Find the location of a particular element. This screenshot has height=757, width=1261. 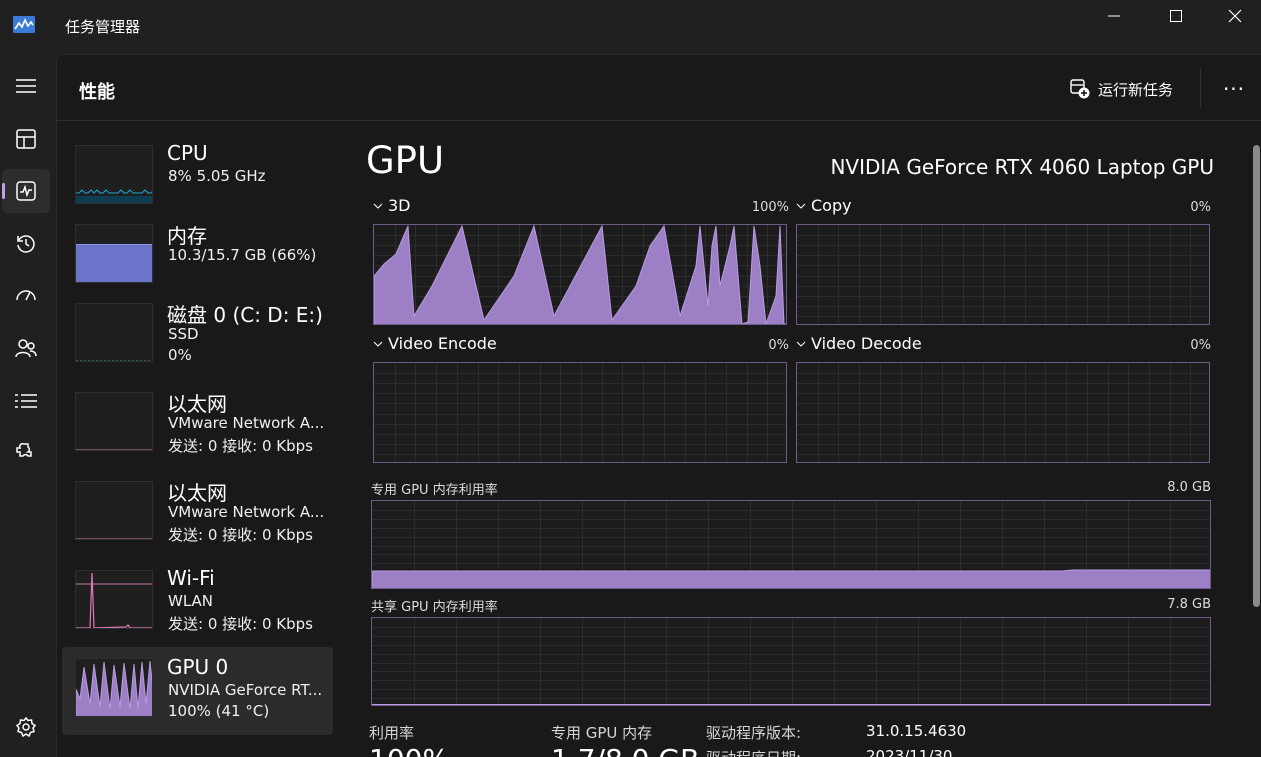

details-icon is located at coordinates (26, 401).